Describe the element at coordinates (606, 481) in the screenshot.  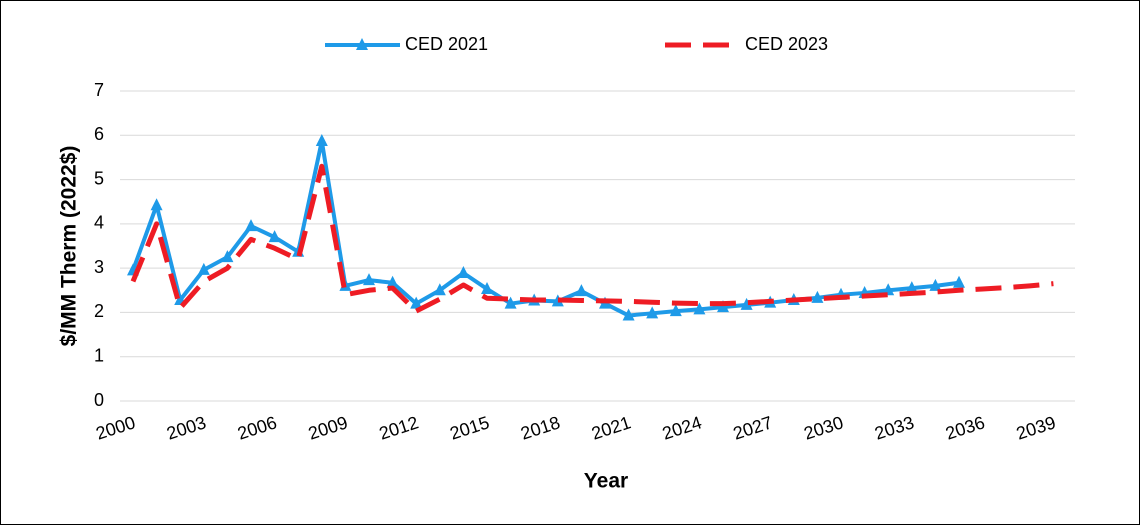
I see `x-axis-title: Year` at that location.